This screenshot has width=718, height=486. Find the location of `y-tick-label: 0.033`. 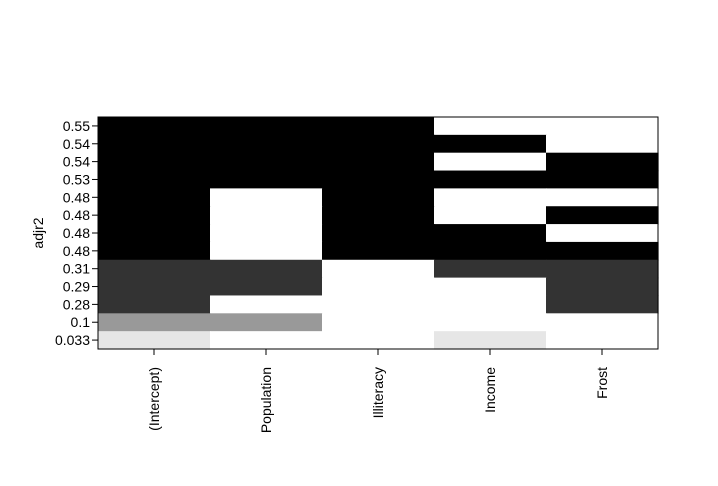

y-tick-label: 0.033 is located at coordinates (72, 340).